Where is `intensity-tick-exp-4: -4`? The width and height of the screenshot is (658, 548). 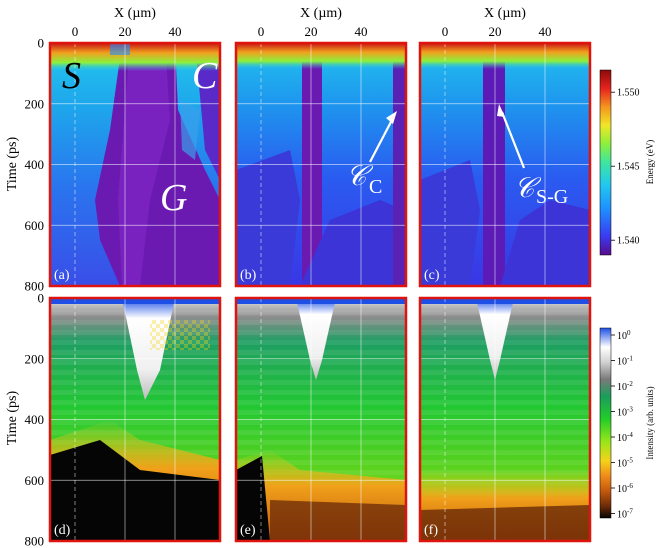
intensity-tick-exp-4: -4 is located at coordinates (630, 435).